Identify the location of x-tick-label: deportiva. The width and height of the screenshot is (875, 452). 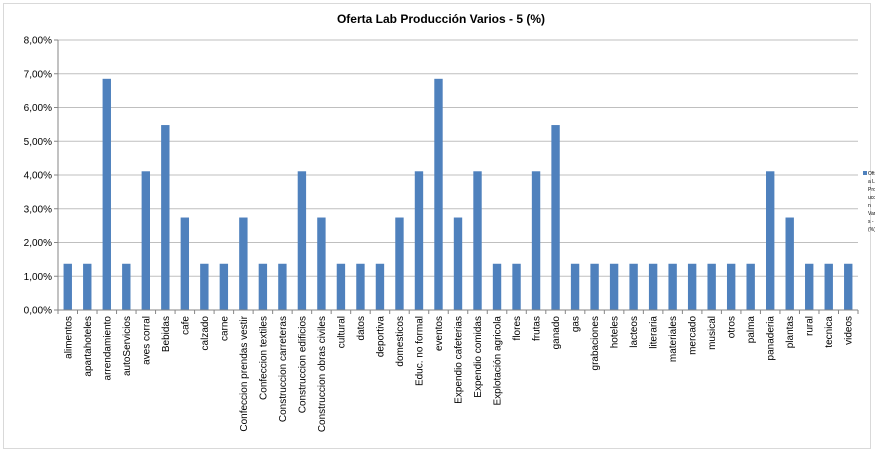
(380, 337).